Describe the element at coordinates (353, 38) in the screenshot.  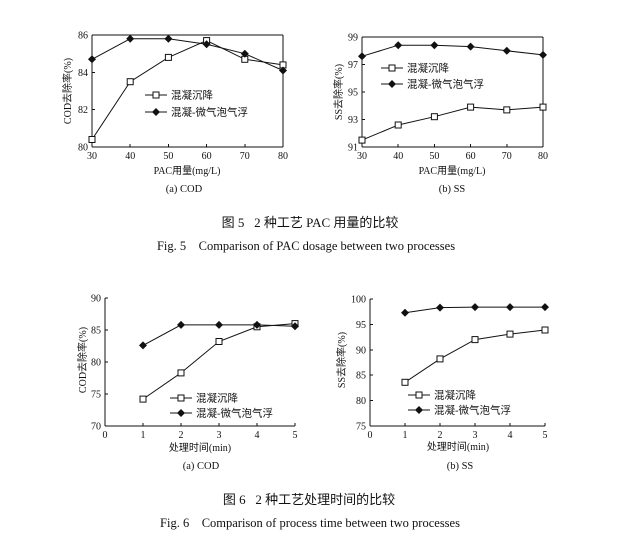
I see `y-tick-label: 99` at that location.